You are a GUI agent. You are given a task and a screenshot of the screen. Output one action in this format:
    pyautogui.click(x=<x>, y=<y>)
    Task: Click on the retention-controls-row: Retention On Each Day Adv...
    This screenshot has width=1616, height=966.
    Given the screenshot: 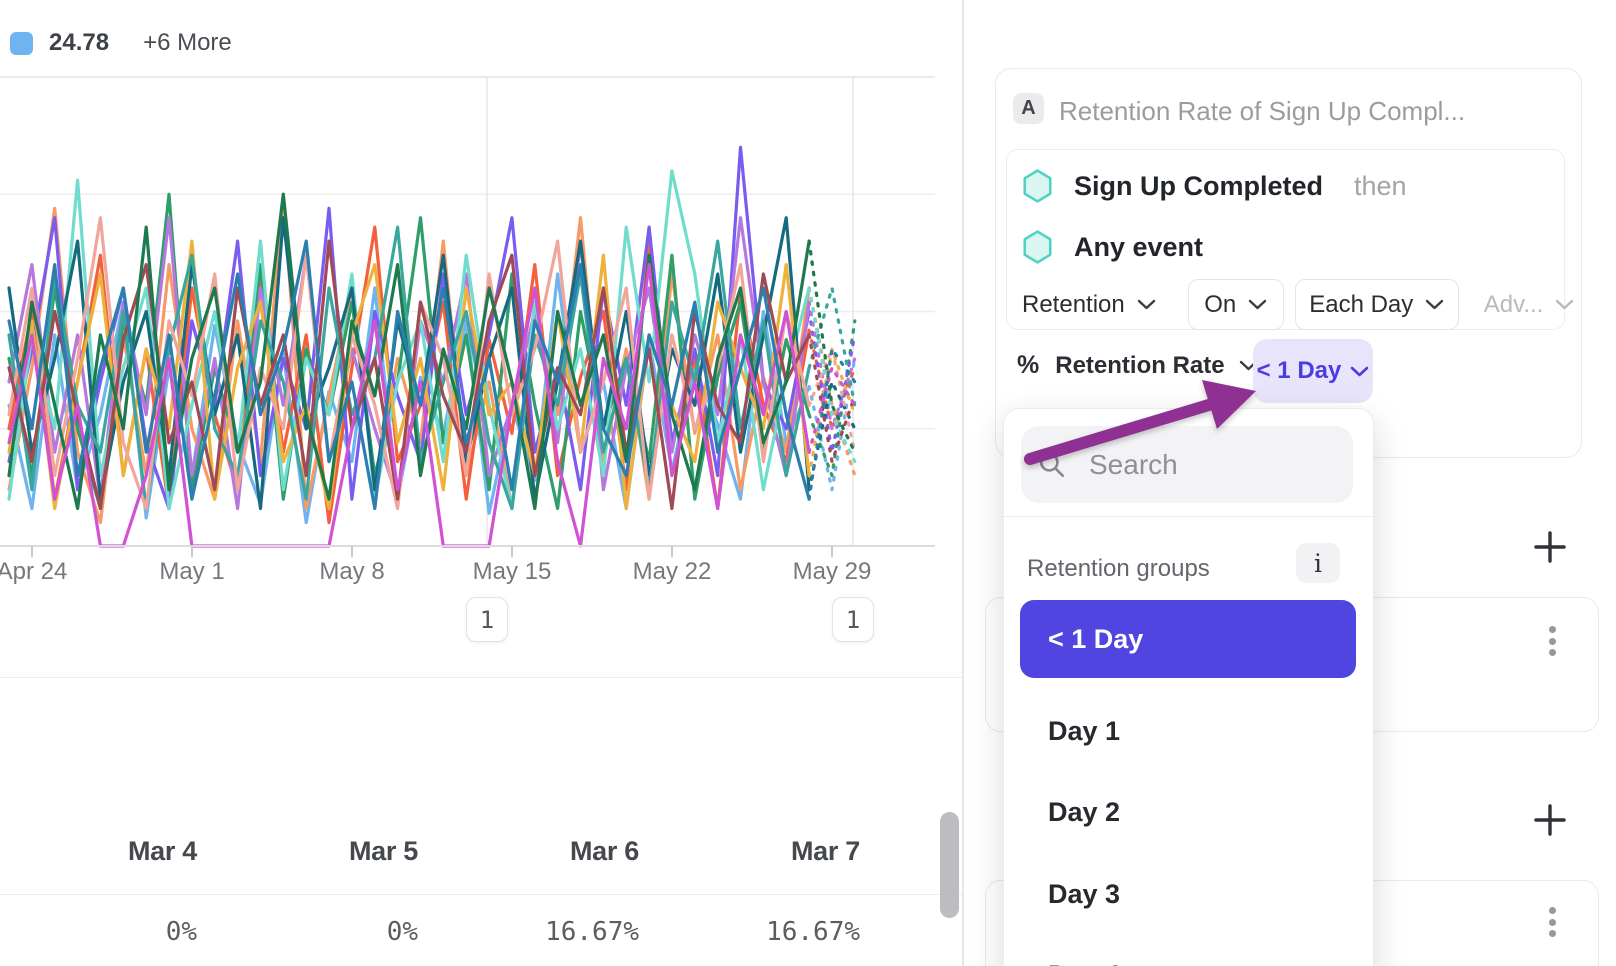 What is the action you would take?
    pyautogui.click(x=1298, y=304)
    